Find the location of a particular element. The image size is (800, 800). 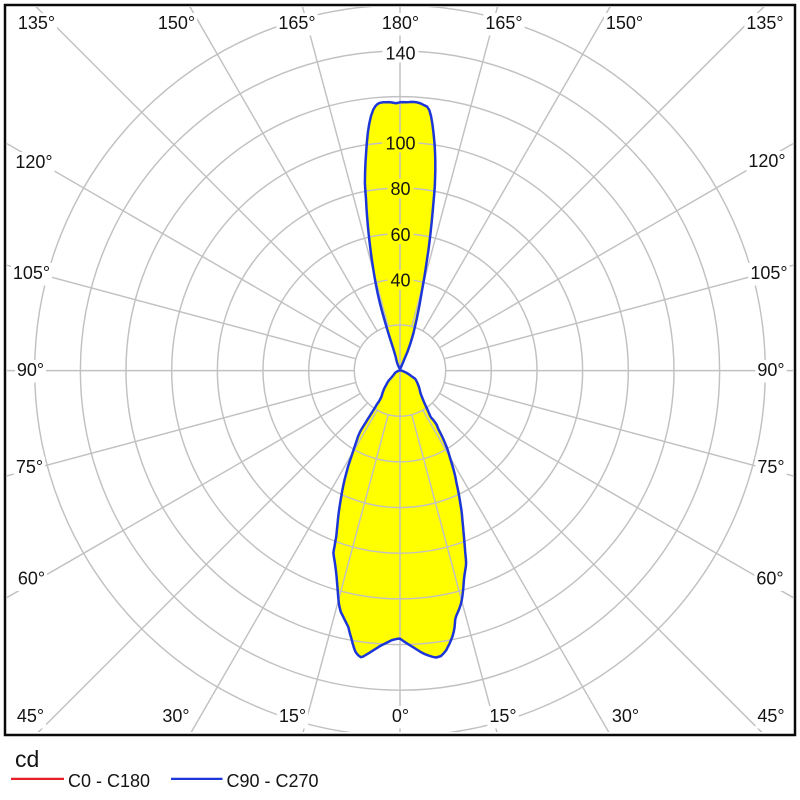

svg-text: C0 - C180 is located at coordinates (109, 781).